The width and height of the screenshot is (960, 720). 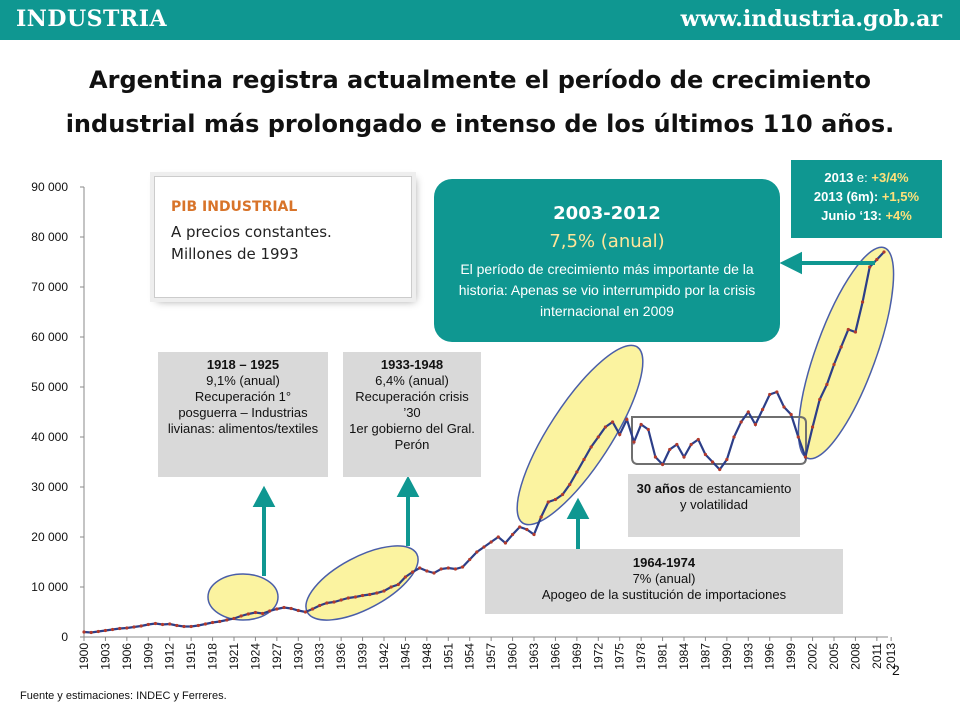 I want to click on callout-2013-line-1: 2013 e: +3/4%, so click(x=866, y=177).